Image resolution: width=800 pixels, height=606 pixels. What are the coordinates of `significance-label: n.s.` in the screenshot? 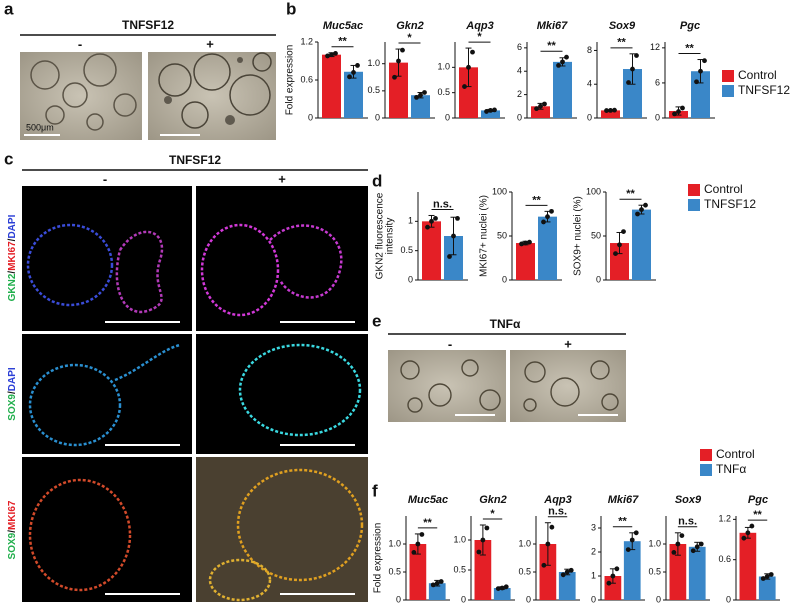 It's located at (442, 204).